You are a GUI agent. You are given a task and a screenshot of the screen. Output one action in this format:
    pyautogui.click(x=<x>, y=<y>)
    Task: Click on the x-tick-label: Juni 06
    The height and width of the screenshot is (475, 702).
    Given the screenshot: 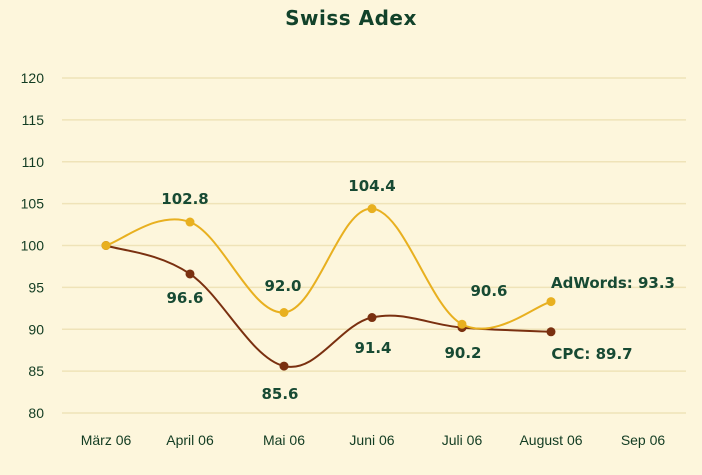 What is the action you would take?
    pyautogui.click(x=371, y=440)
    